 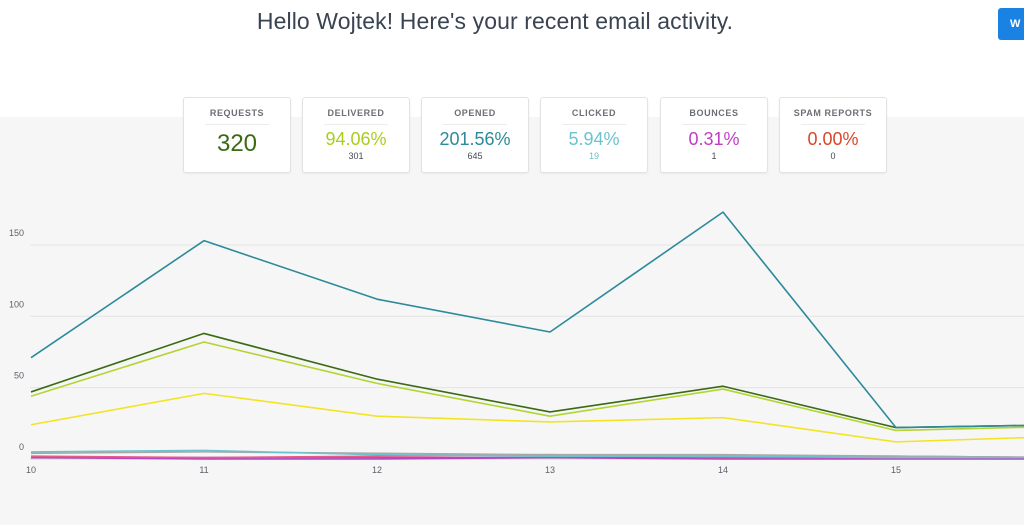 I want to click on x-tick-label: 11, so click(x=203, y=470).